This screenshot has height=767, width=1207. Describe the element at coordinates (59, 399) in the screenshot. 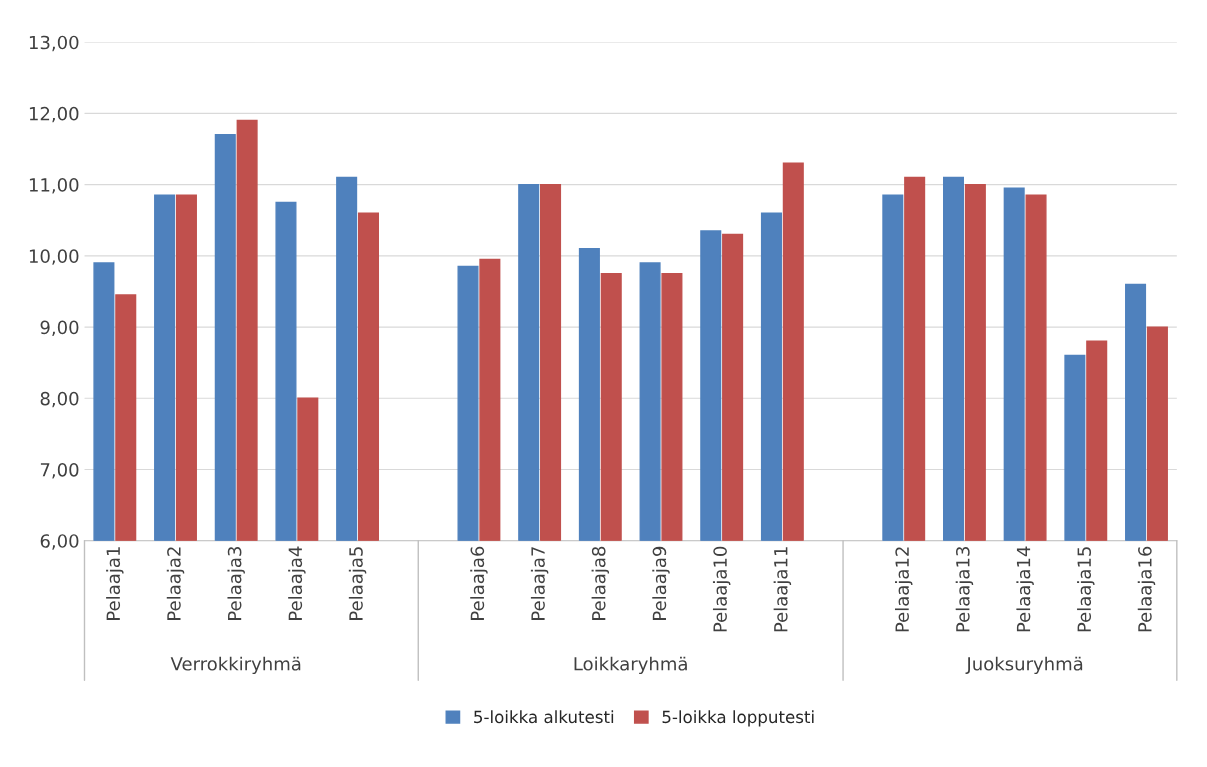

I see `y-tick-label: 8,00` at that location.